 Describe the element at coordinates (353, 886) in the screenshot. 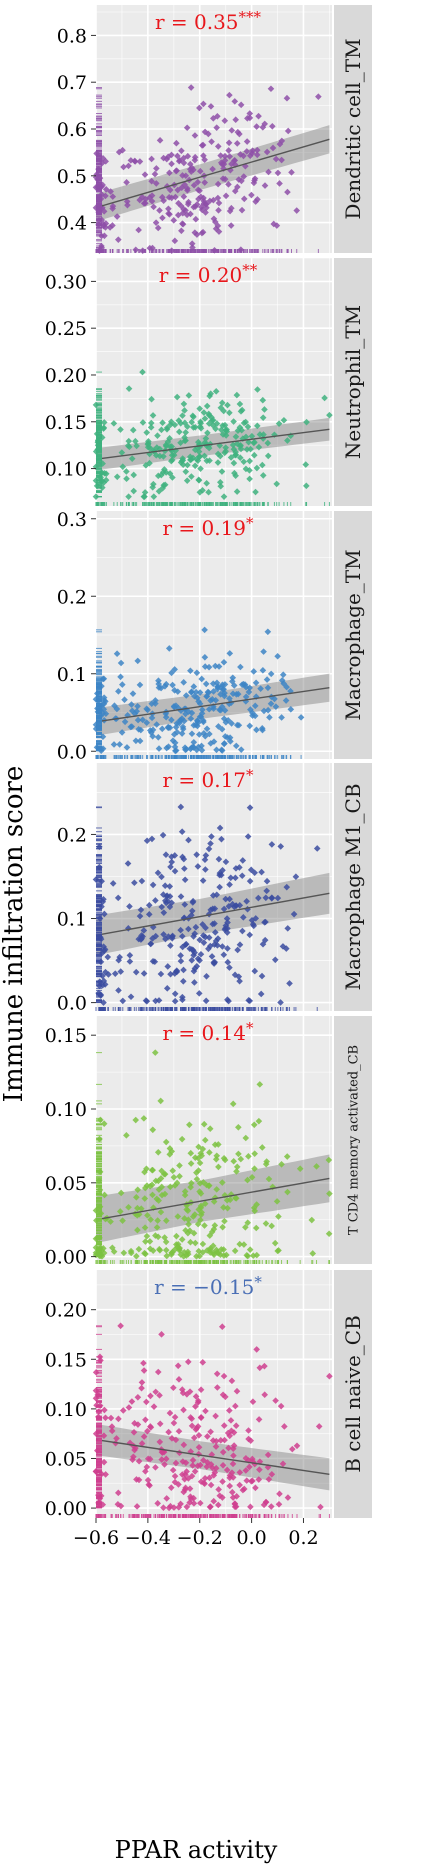

I see `facet-strip-label: Macrophage M1_CB` at that location.